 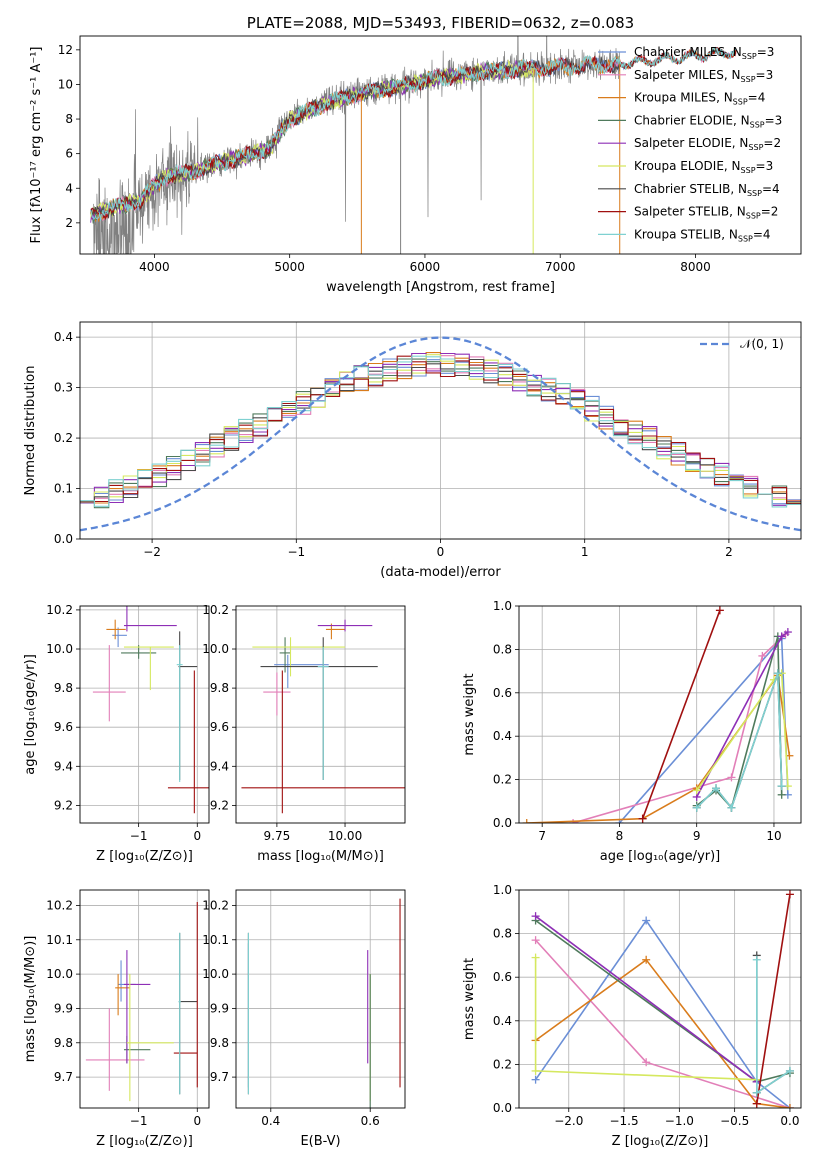 I want to click on y-tick-label: 9.6, so click(x=63, y=727).